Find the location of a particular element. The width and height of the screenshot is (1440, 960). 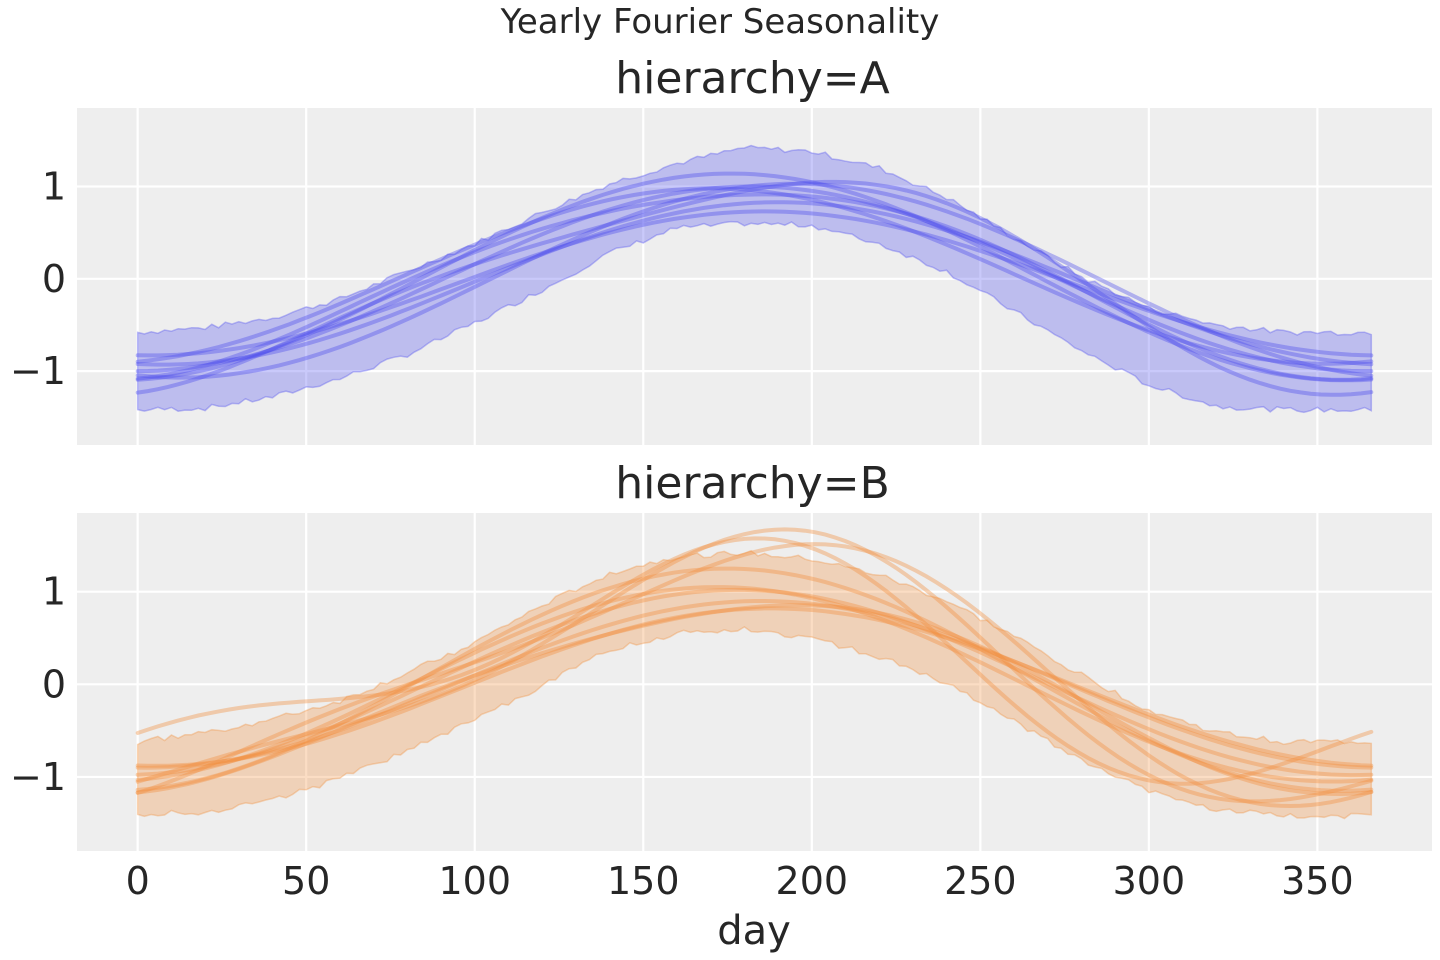

x-tick-label: 200 is located at coordinates (812, 881).